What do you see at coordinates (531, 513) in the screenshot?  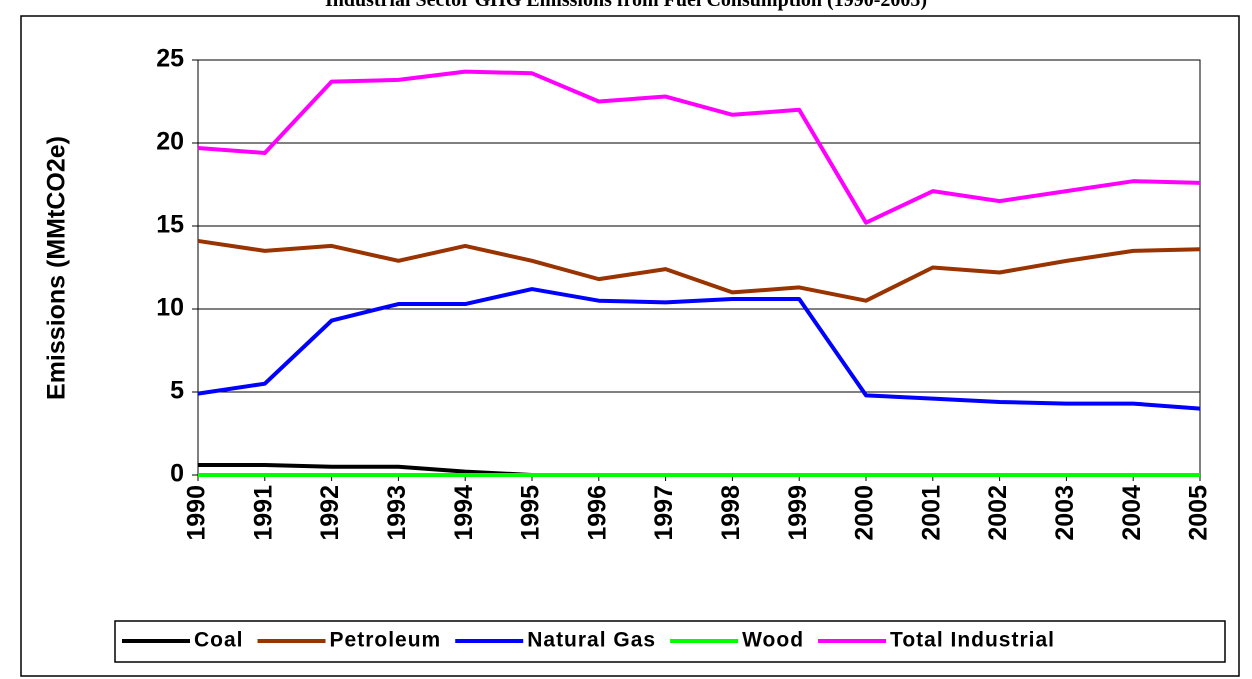 I see `x-tick-label: 1995` at bounding box center [531, 513].